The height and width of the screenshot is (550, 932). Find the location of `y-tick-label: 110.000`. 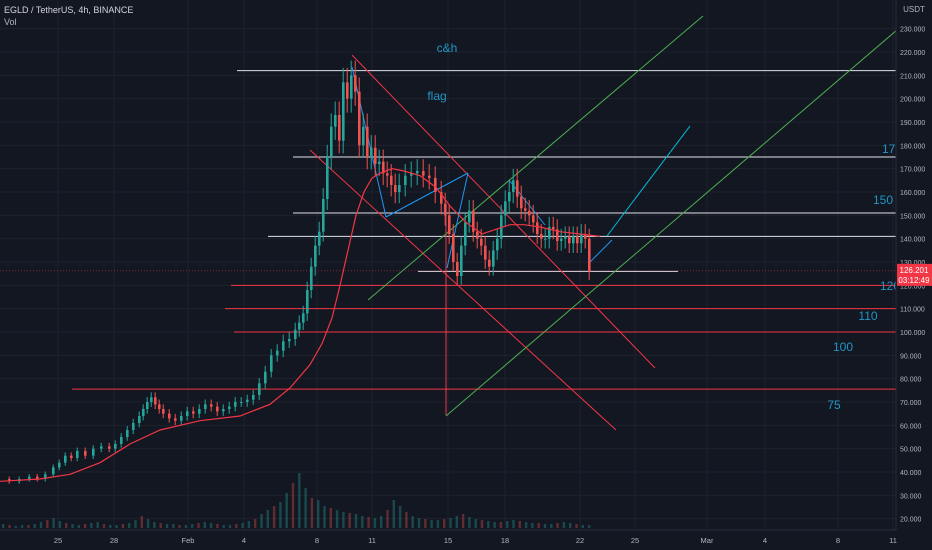

y-tick-label: 110.000 is located at coordinates (912, 310).